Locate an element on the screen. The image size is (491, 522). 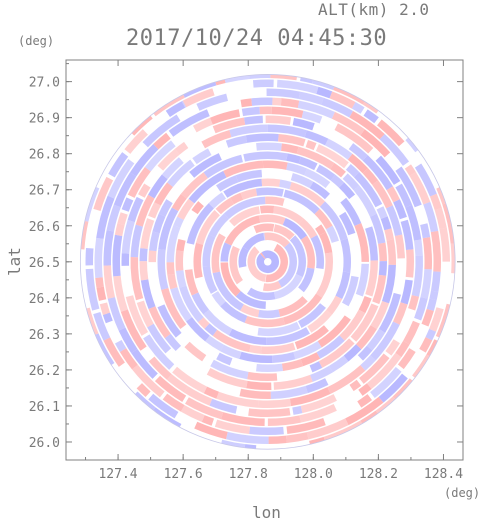
x-tick-label: 128.4 is located at coordinates (443, 474).